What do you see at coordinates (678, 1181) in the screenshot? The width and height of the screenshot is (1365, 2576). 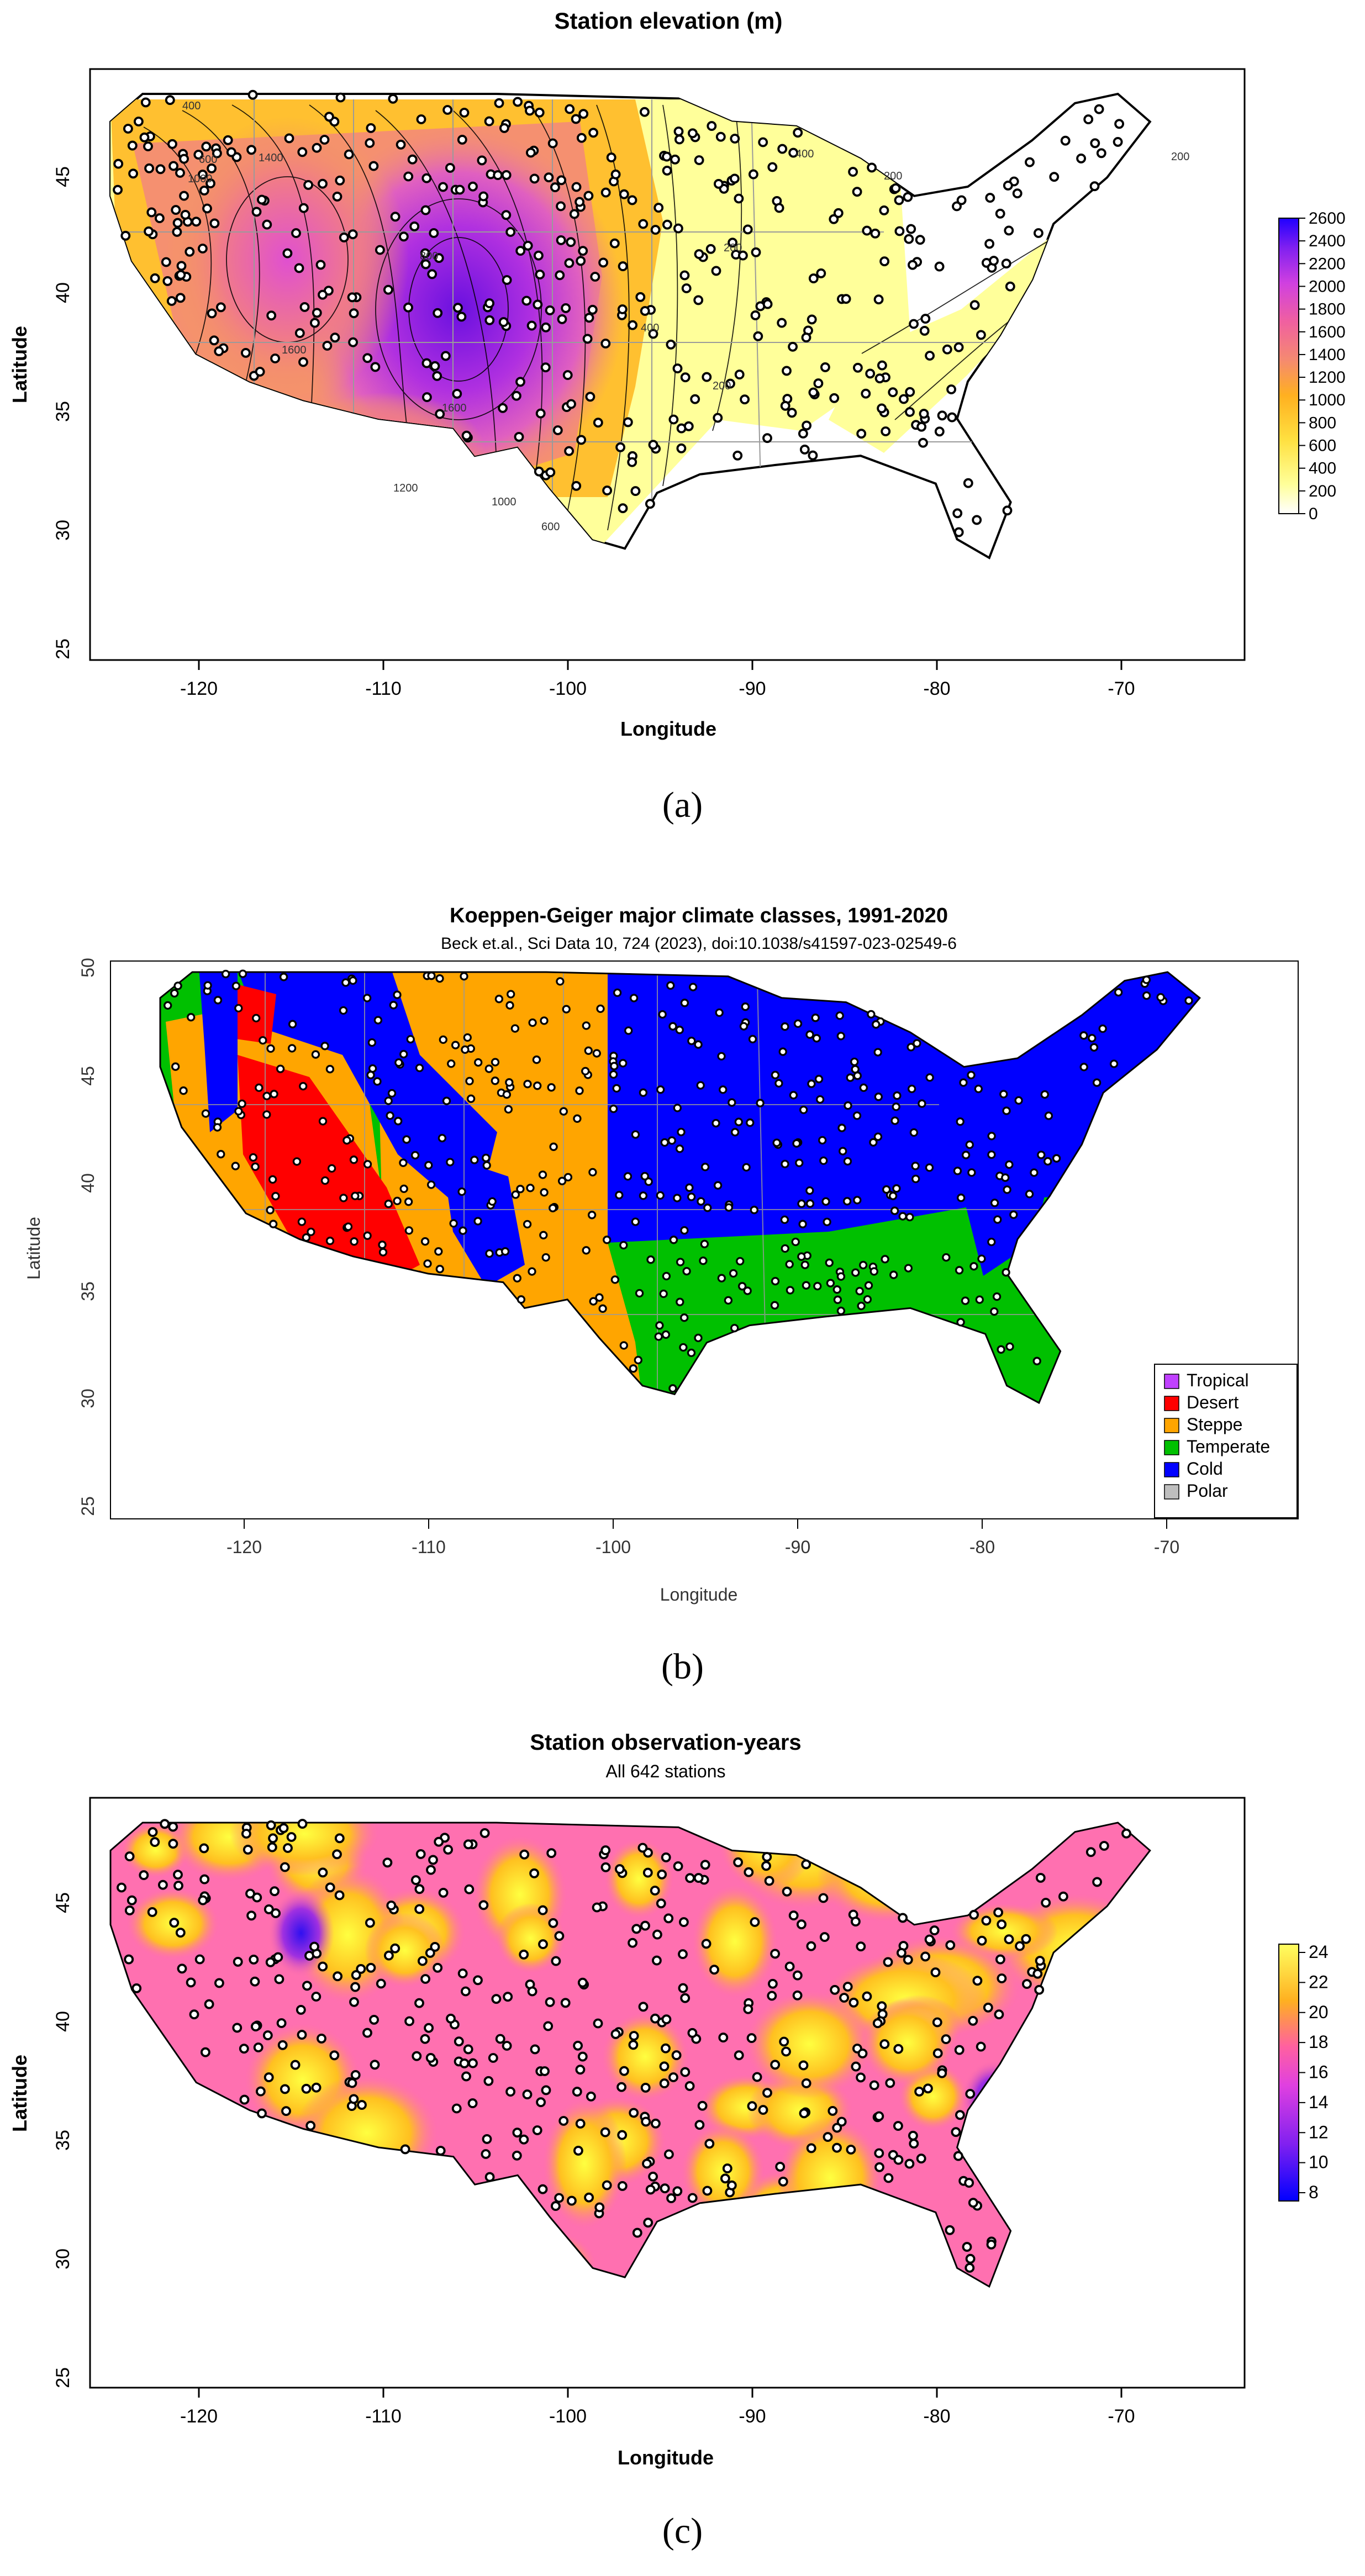 I see `panel-b-stations` at bounding box center [678, 1181].